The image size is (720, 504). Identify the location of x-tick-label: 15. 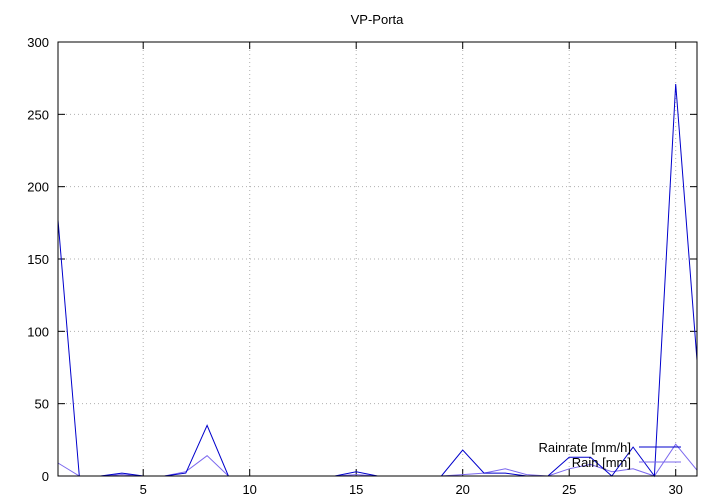
(356, 489).